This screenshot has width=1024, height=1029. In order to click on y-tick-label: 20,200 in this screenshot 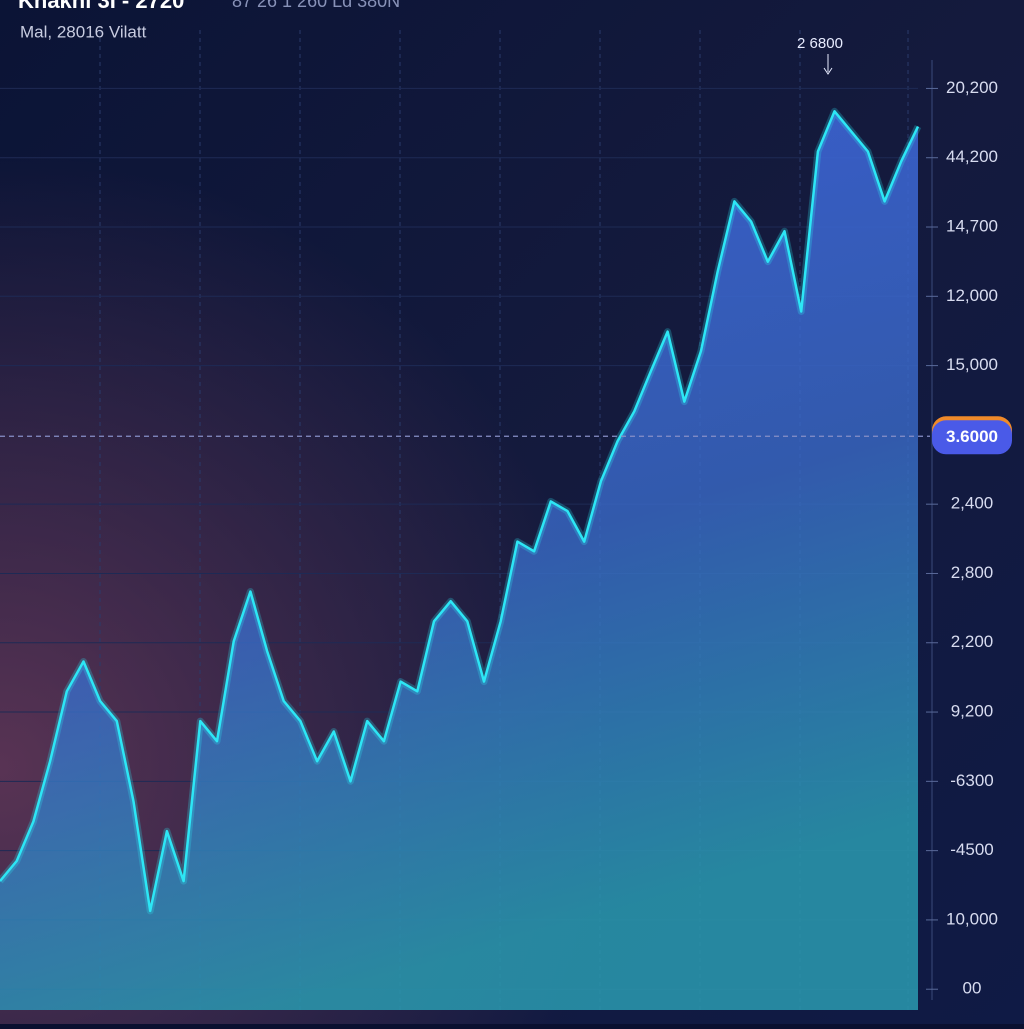, I will do `click(972, 87)`.